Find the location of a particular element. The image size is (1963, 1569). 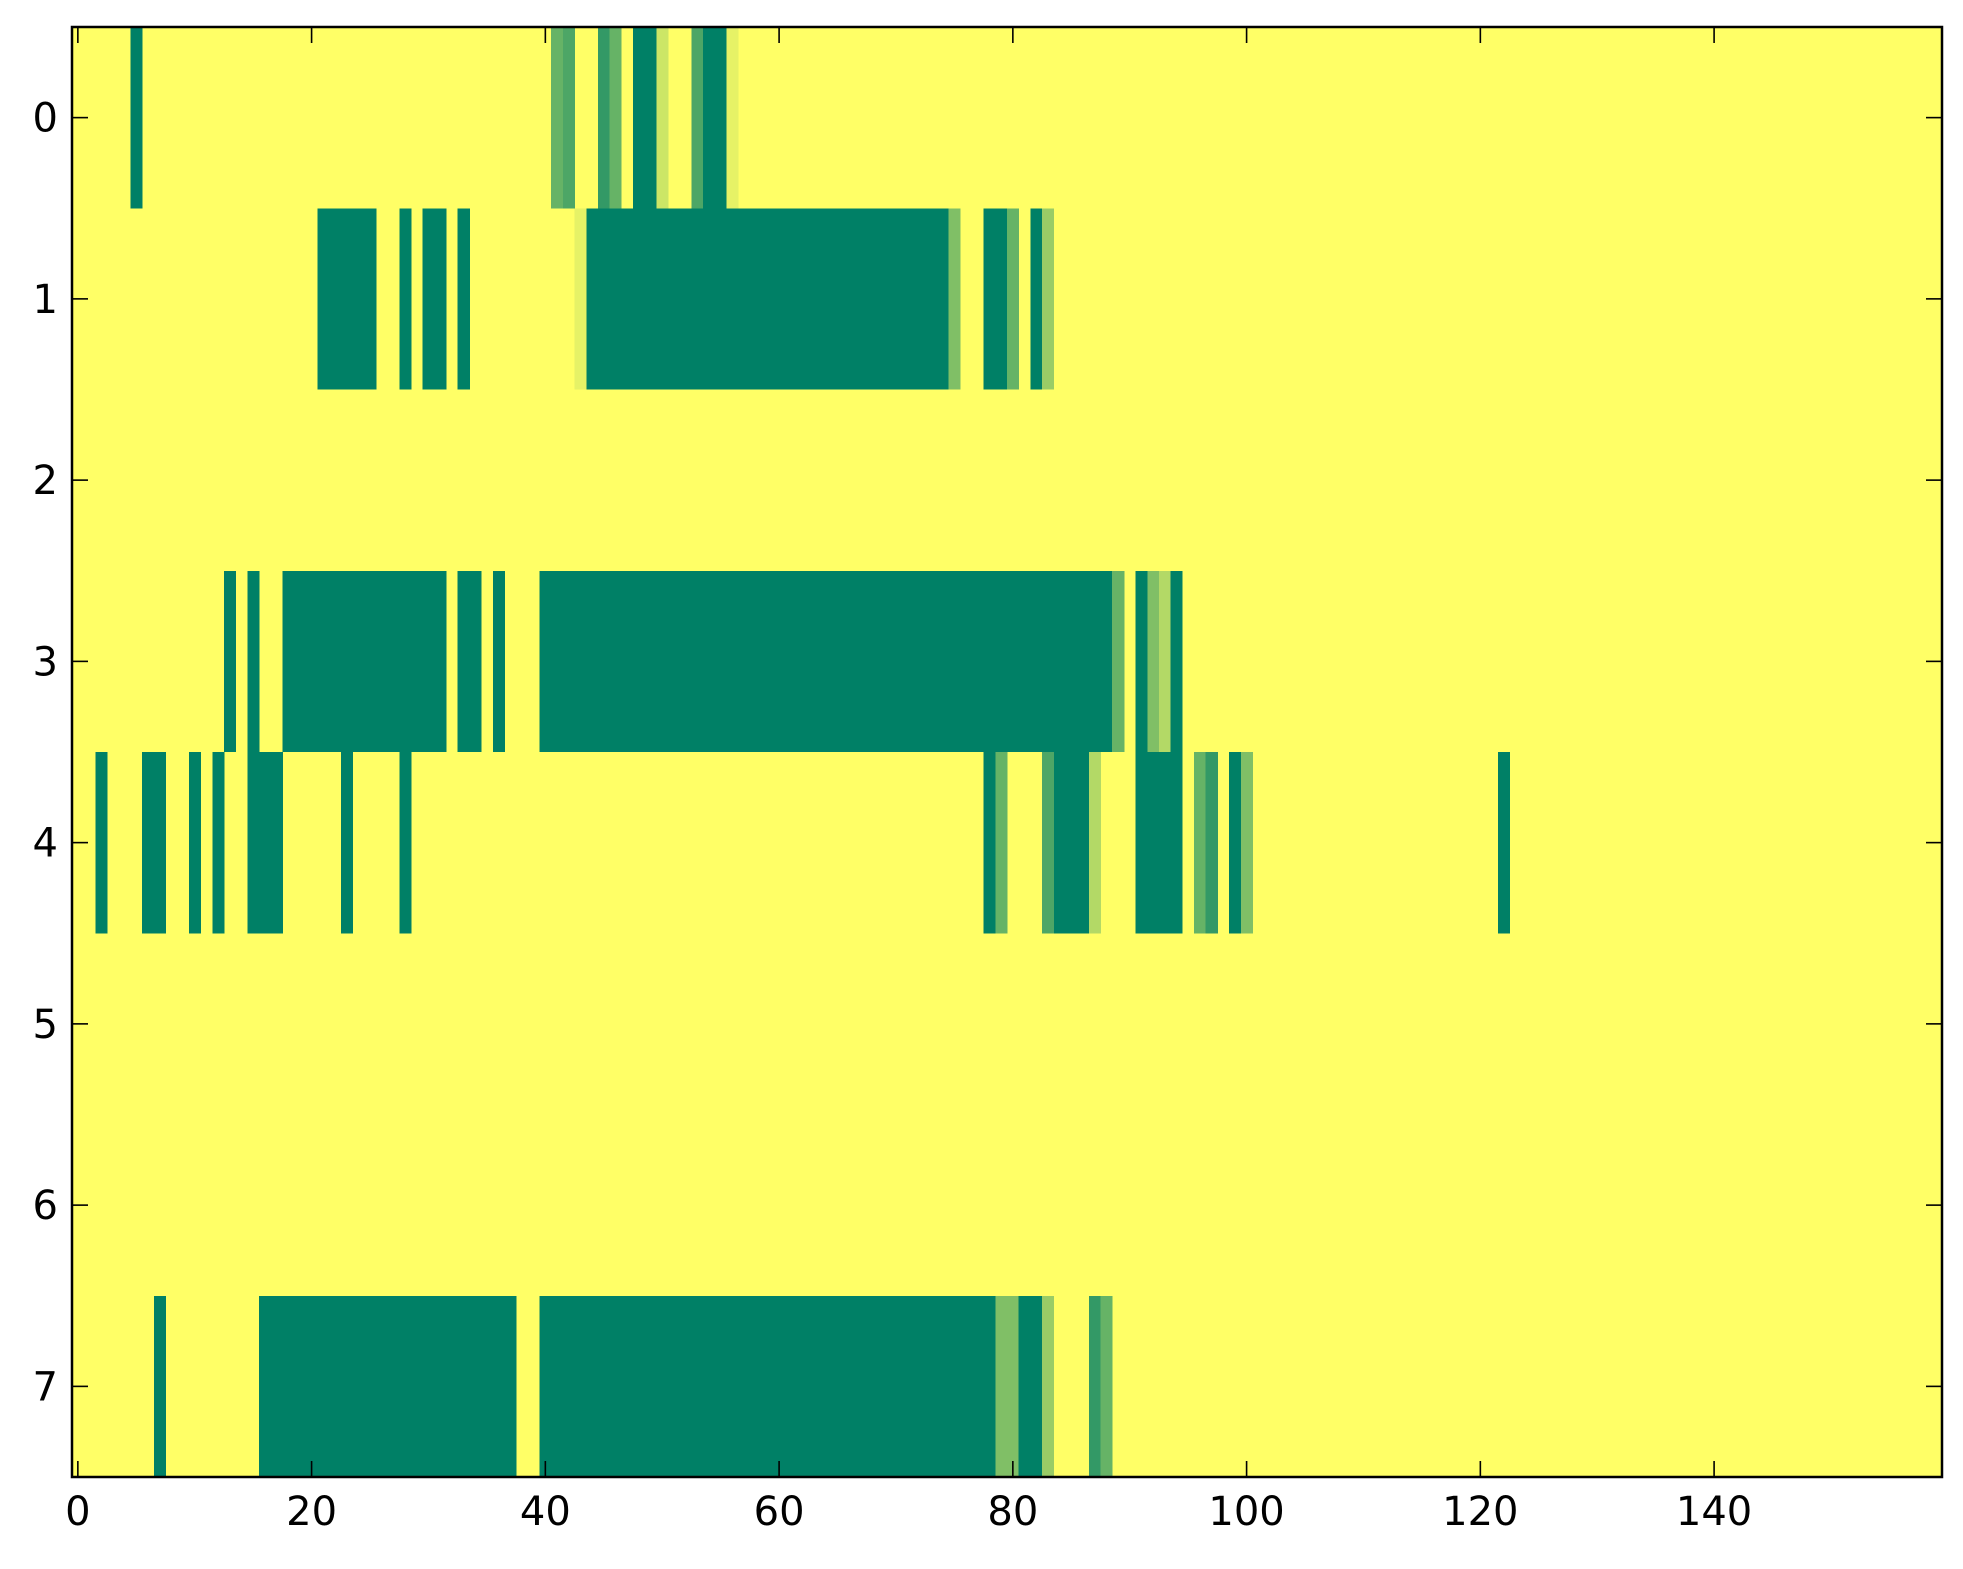

y-tick-label: 7 is located at coordinates (45, 1387).